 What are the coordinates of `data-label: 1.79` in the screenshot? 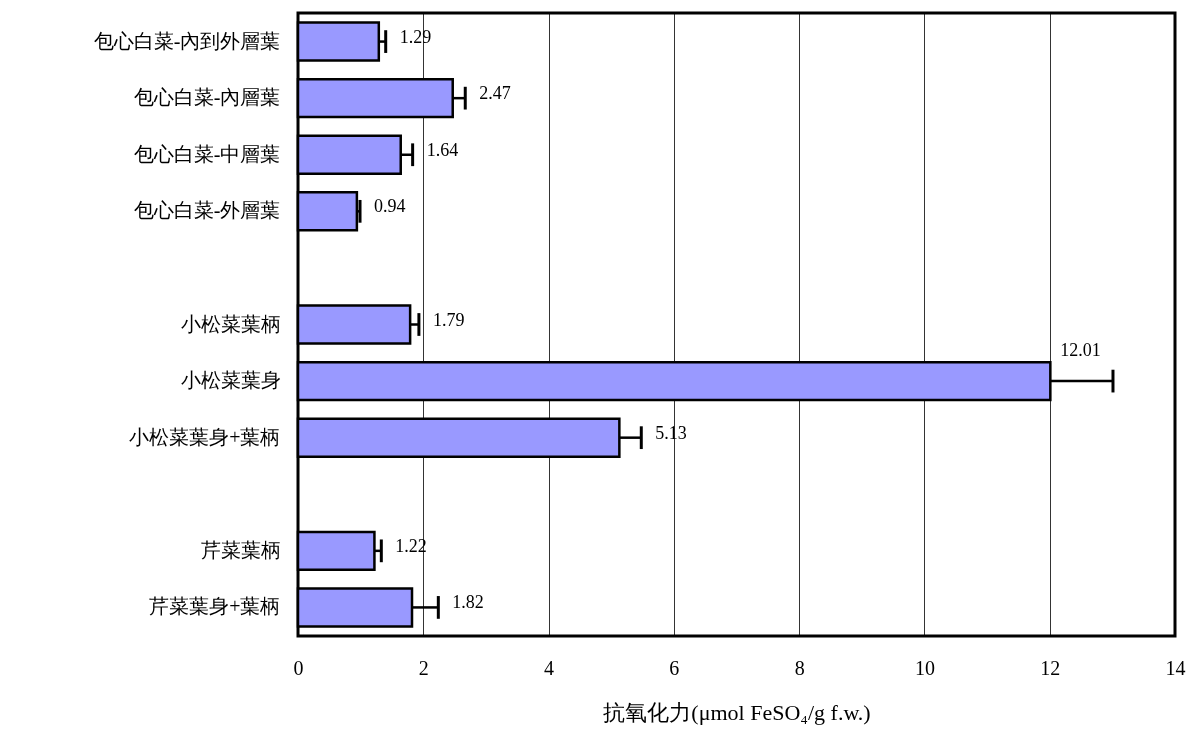 It's located at (448, 319).